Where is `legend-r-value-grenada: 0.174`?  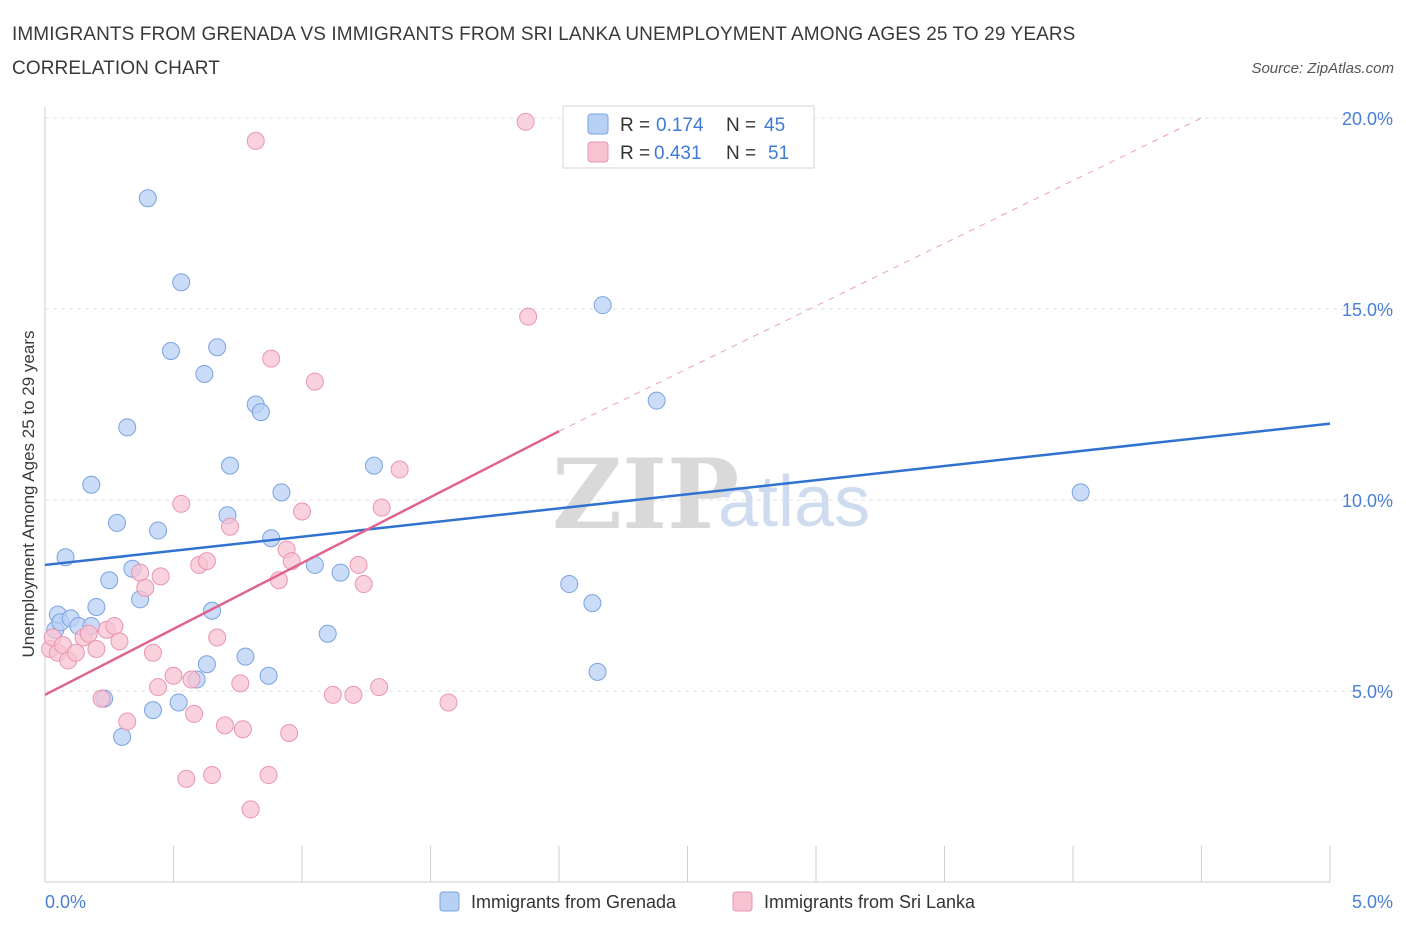 legend-r-value-grenada: 0.174 is located at coordinates (680, 125).